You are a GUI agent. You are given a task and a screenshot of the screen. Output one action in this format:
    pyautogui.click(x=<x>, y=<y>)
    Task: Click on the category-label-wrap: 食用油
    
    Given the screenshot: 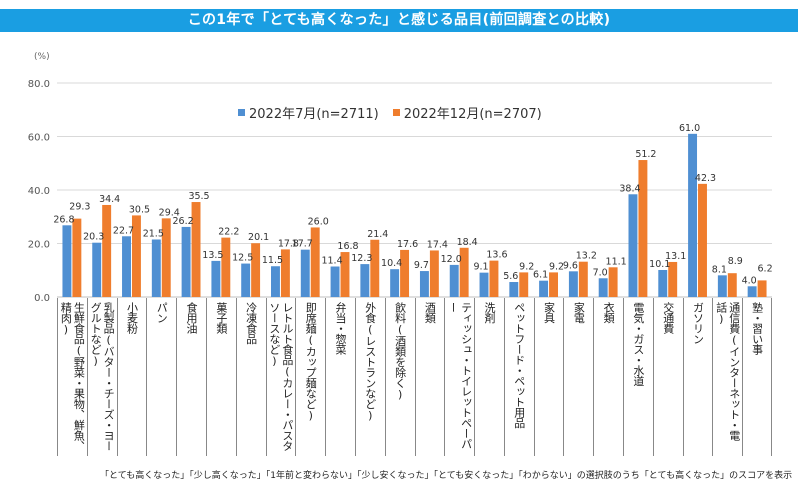 What is the action you would take?
    pyautogui.click(x=191, y=377)
    